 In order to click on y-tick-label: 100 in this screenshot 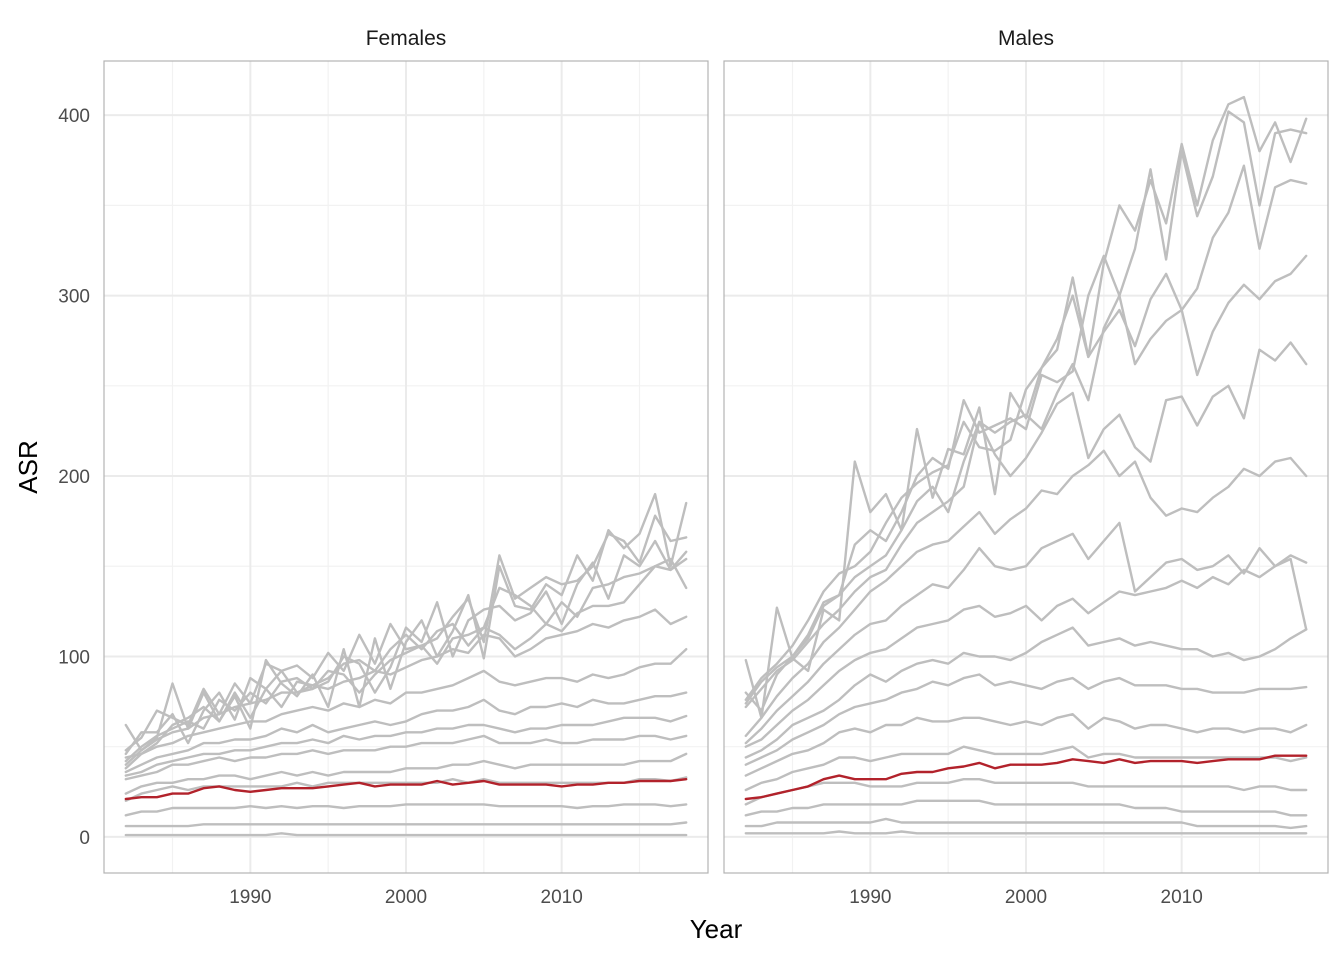, I will do `click(74, 657)`.